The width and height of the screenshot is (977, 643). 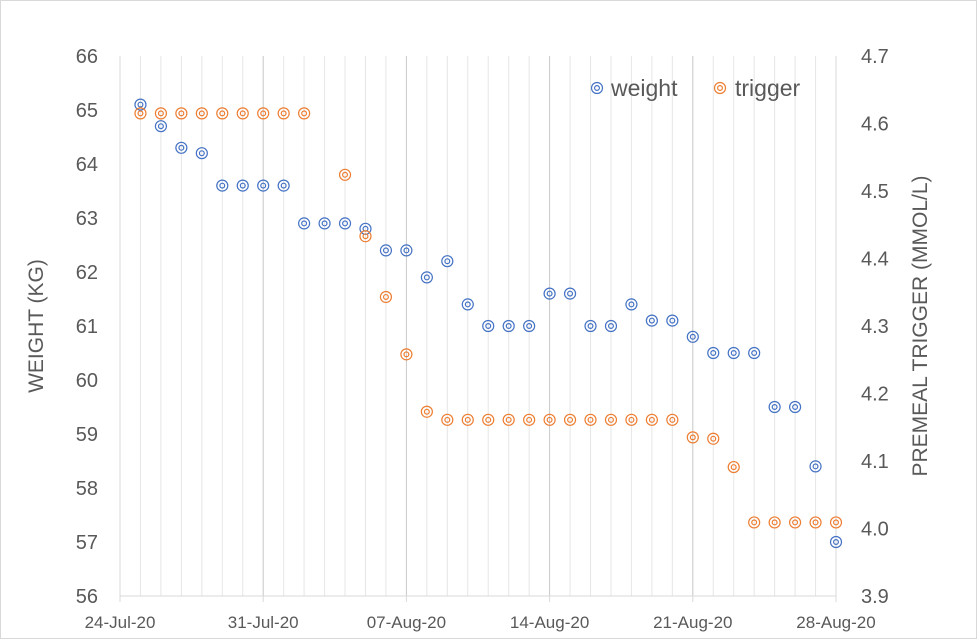 I want to click on legend-marker-trigger-inner, so click(x=719, y=87).